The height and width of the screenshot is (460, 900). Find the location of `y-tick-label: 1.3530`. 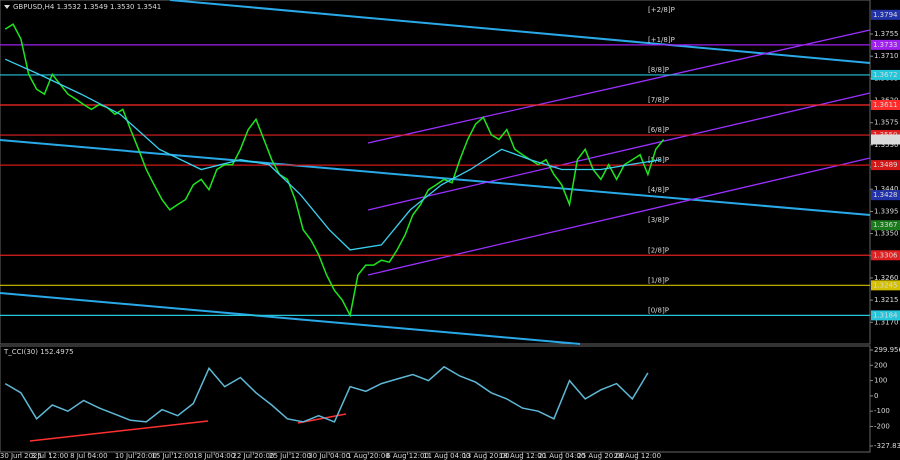

y-tick-label: 1.3530 is located at coordinates (886, 145).